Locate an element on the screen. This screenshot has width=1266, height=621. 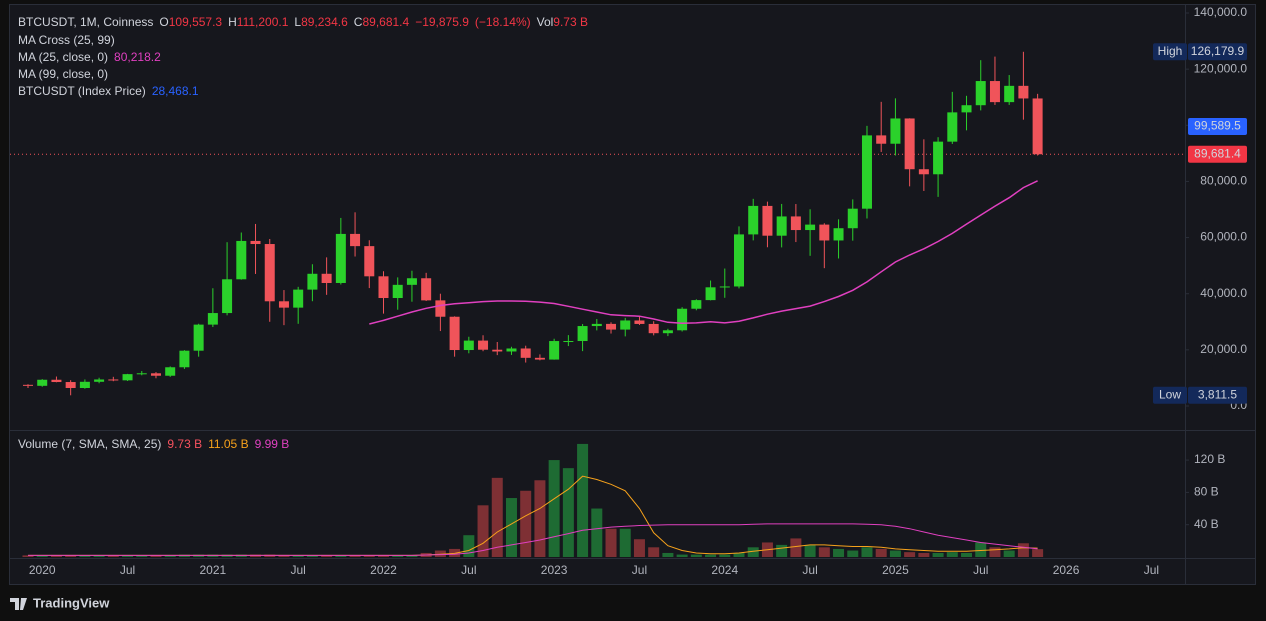
x-tick-label: 2023 is located at coordinates (554, 570).